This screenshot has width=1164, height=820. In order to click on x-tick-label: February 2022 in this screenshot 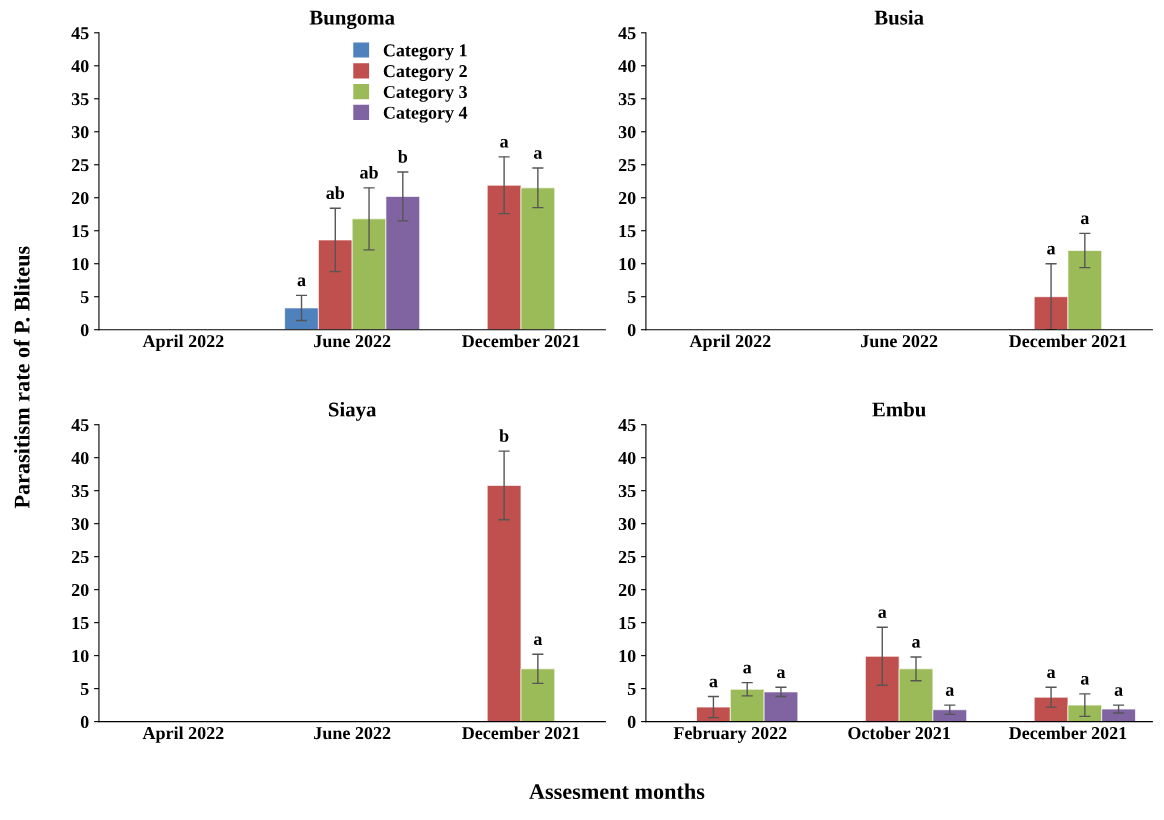, I will do `click(730, 734)`.